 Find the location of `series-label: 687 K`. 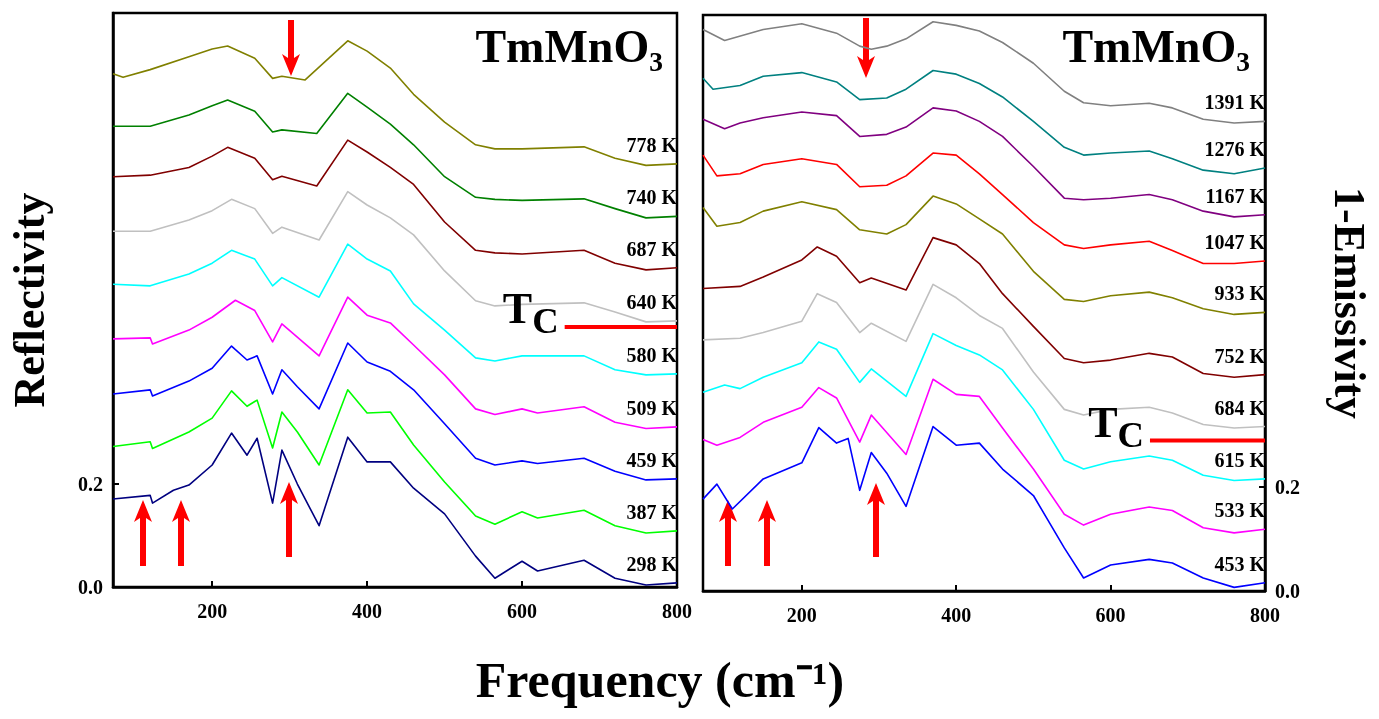

series-label: 687 K is located at coordinates (652, 248).